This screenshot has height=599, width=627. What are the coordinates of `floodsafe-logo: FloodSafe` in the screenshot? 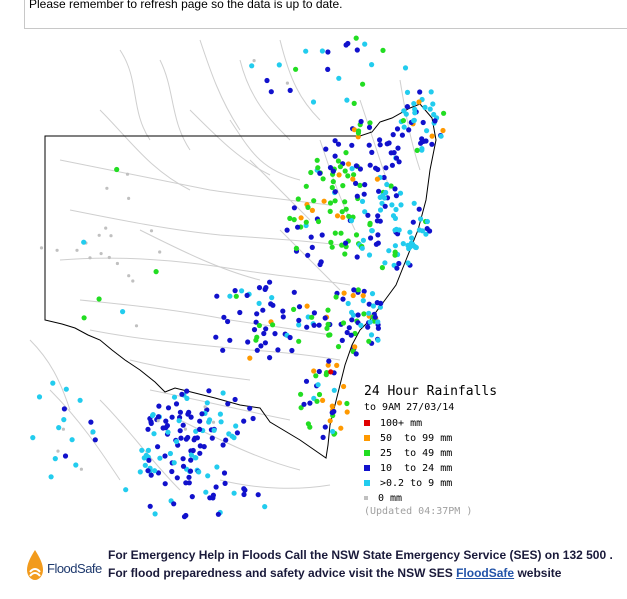 It's located at (64, 565).